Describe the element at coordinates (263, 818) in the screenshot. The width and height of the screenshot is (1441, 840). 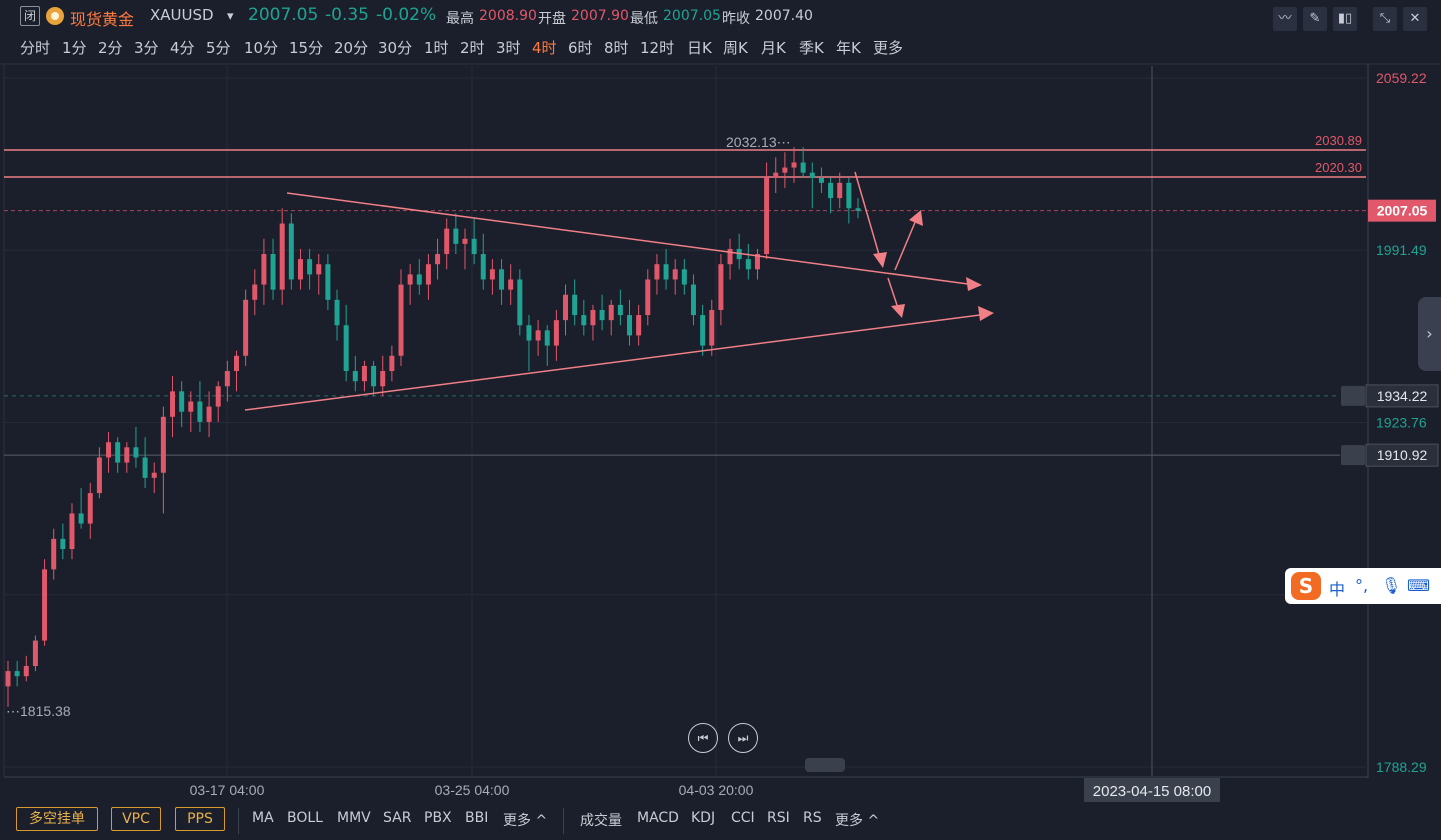
I see `main-indicator-ma: MA` at that location.